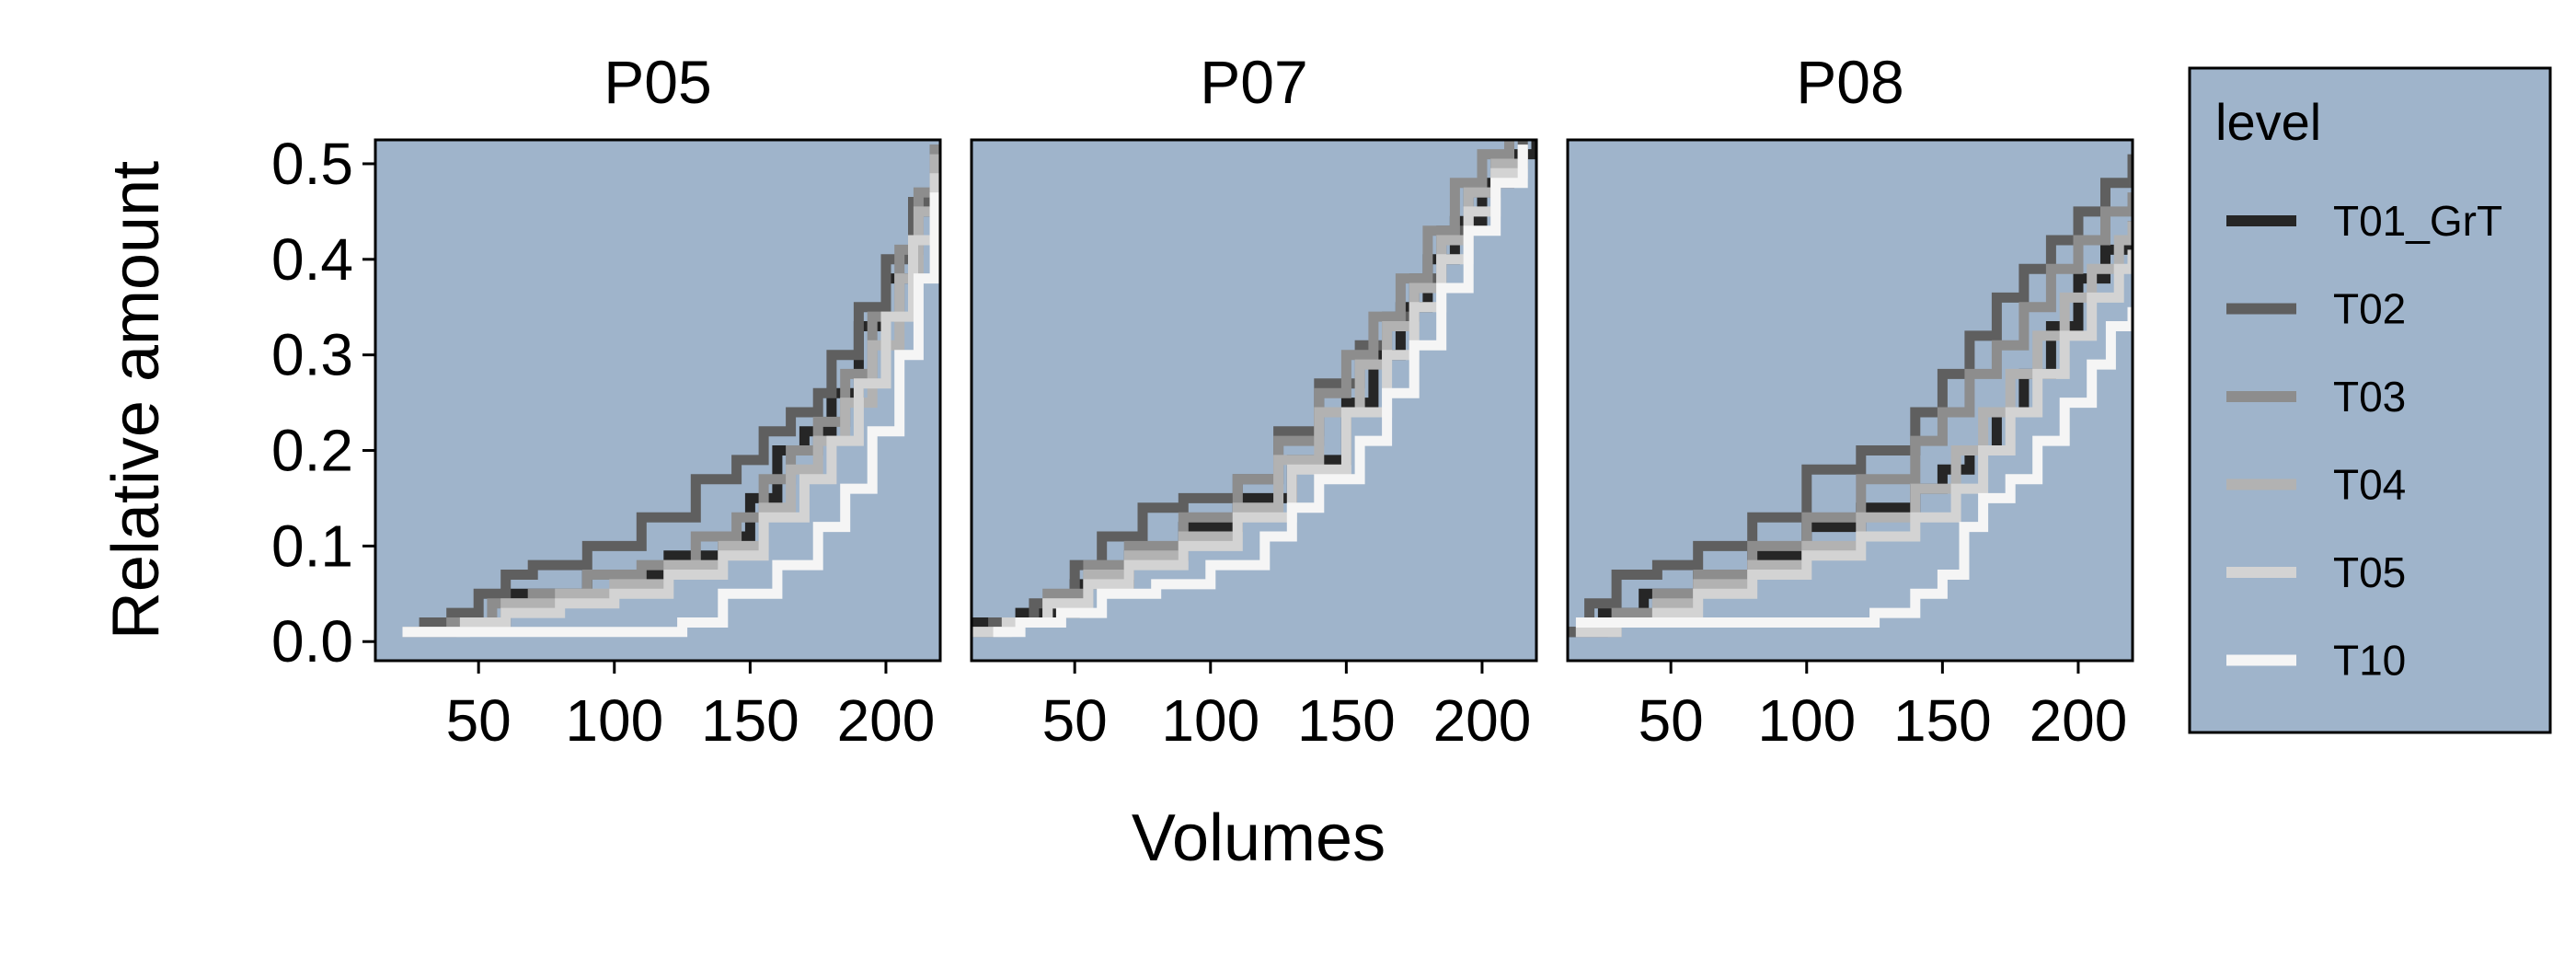 This screenshot has height=957, width=2576. What do you see at coordinates (312, 259) in the screenshot?
I see `y-tick-label: 0.4` at bounding box center [312, 259].